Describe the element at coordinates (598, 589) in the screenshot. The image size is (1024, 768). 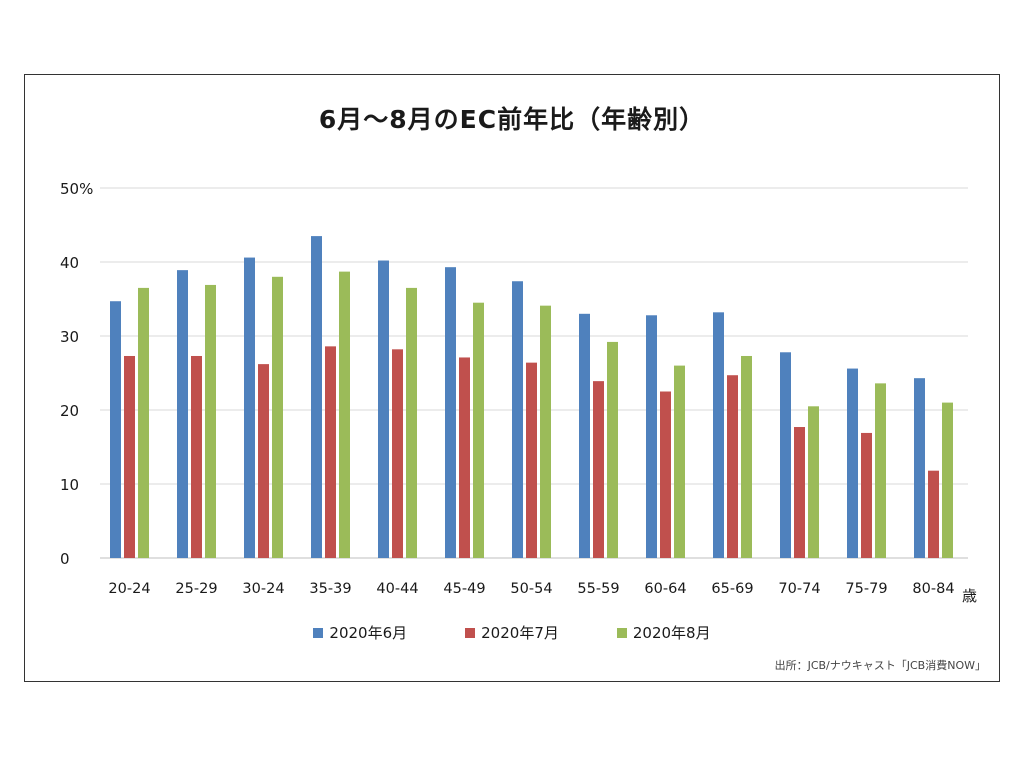
I see `x-tick-label: 55-59` at that location.